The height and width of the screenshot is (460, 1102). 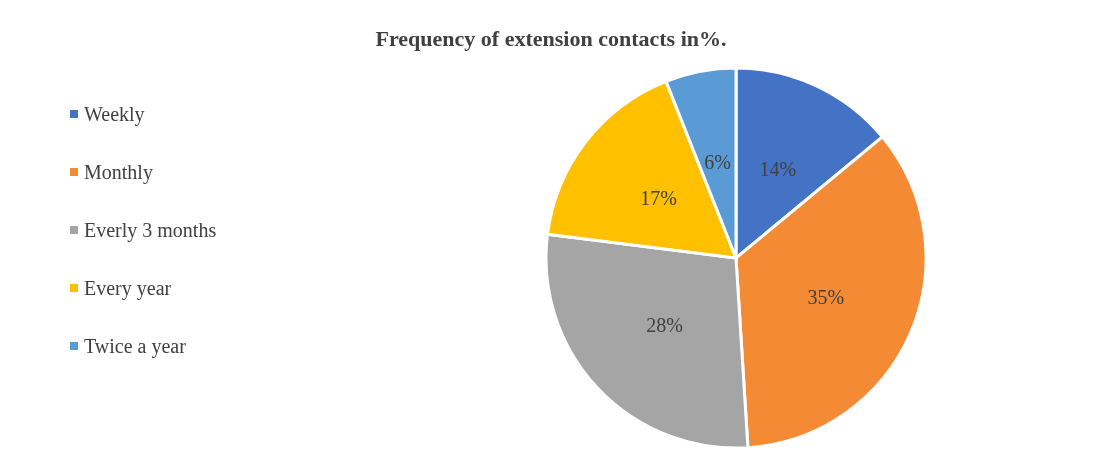 I want to click on legend-label: Monthly, so click(x=118, y=172).